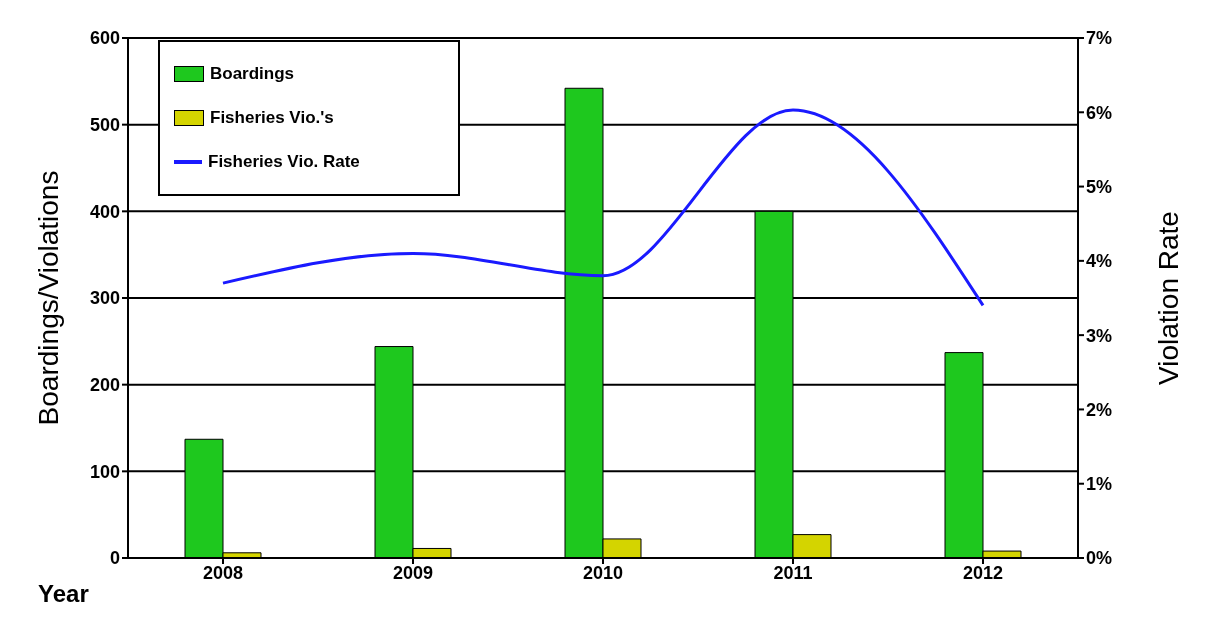 This screenshot has width=1206, height=638. I want to click on y2-tick-label: 5%, so click(1099, 186).